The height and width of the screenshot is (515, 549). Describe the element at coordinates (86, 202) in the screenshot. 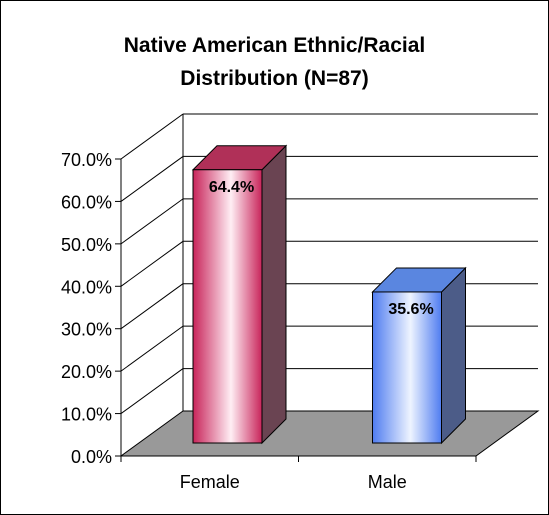

I see `y-tick-label: 60.0%` at that location.